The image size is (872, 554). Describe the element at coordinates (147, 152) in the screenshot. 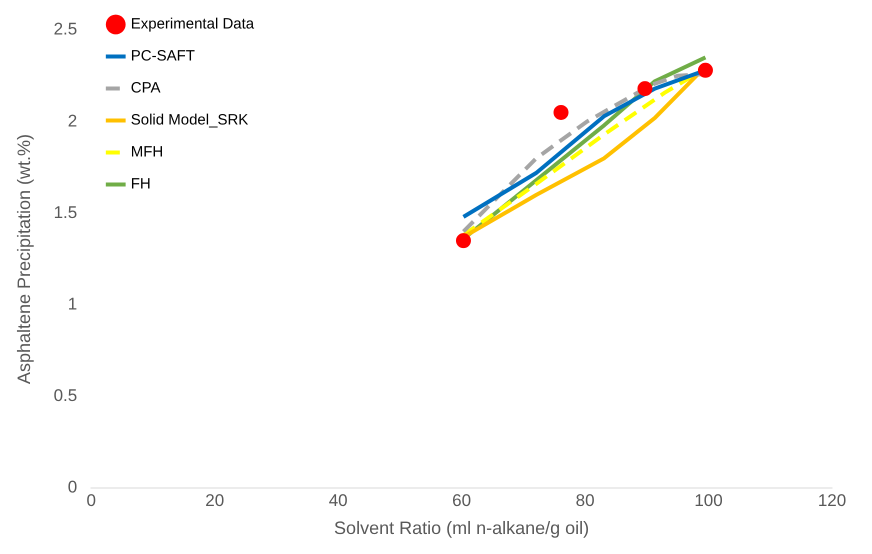

I see `legend-label: MFH` at that location.